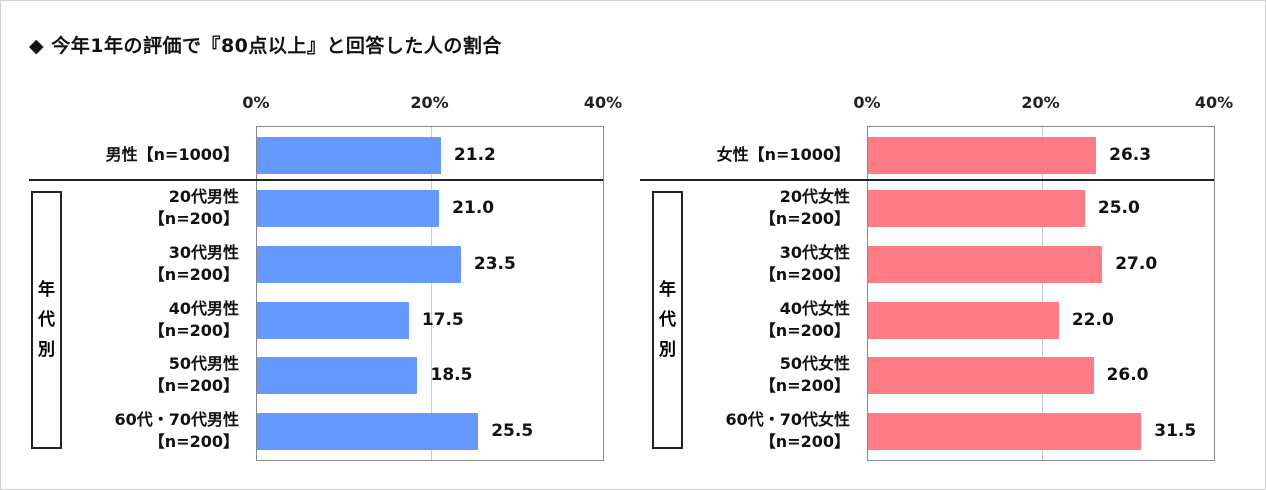 Image resolution: width=1266 pixels, height=490 pixels. Describe the element at coordinates (442, 320) in the screenshot. I see `data-label: 17.5` at that location.